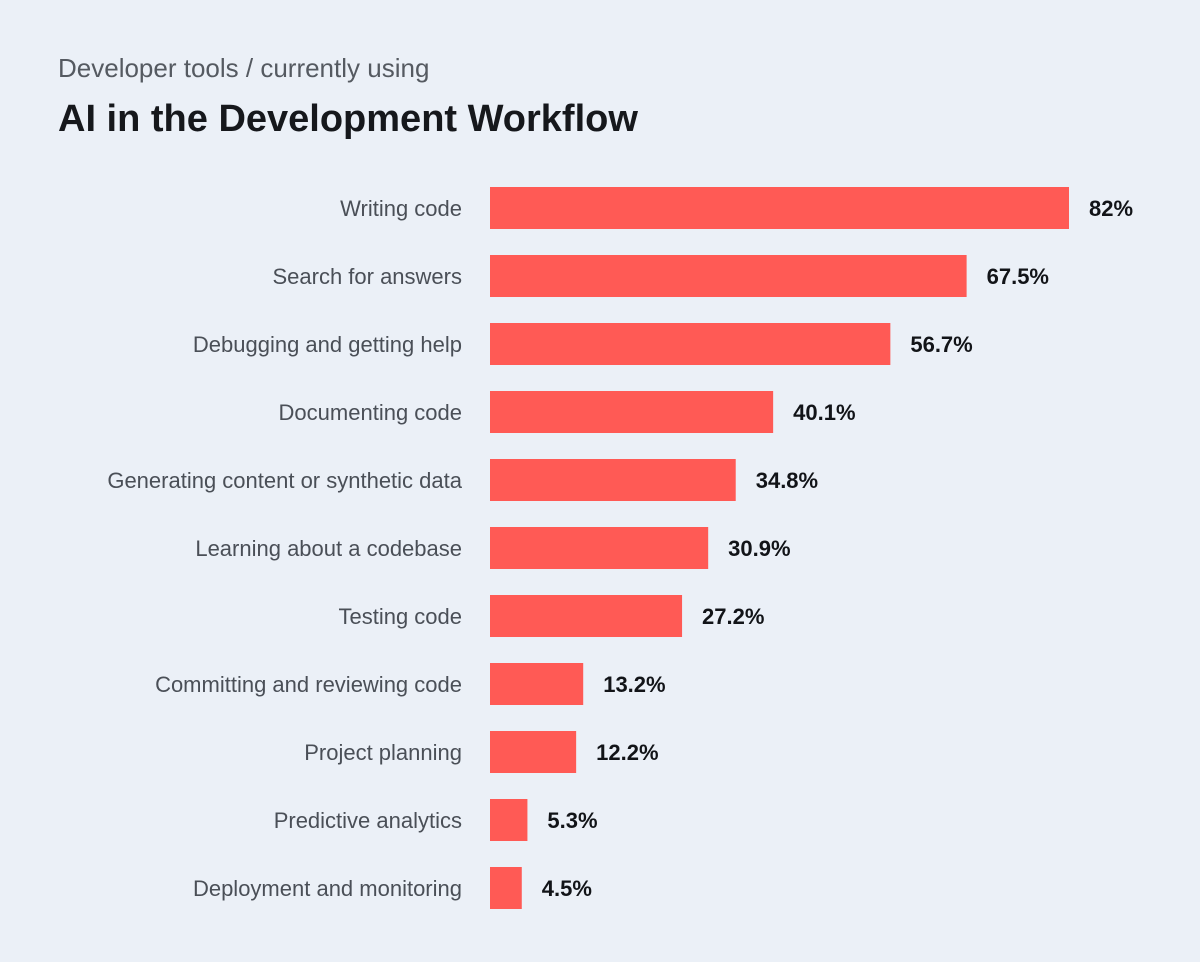 The height and width of the screenshot is (962, 1200). I want to click on value-label: 30.9%, so click(759, 548).